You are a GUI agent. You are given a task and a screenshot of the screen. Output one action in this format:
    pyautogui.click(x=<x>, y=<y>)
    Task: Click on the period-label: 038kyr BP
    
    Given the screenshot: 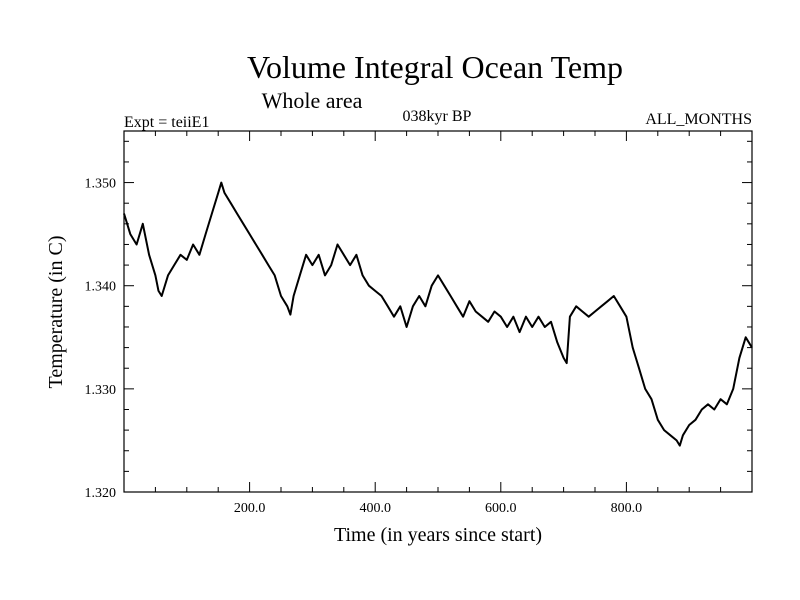 What is the action you would take?
    pyautogui.click(x=437, y=116)
    